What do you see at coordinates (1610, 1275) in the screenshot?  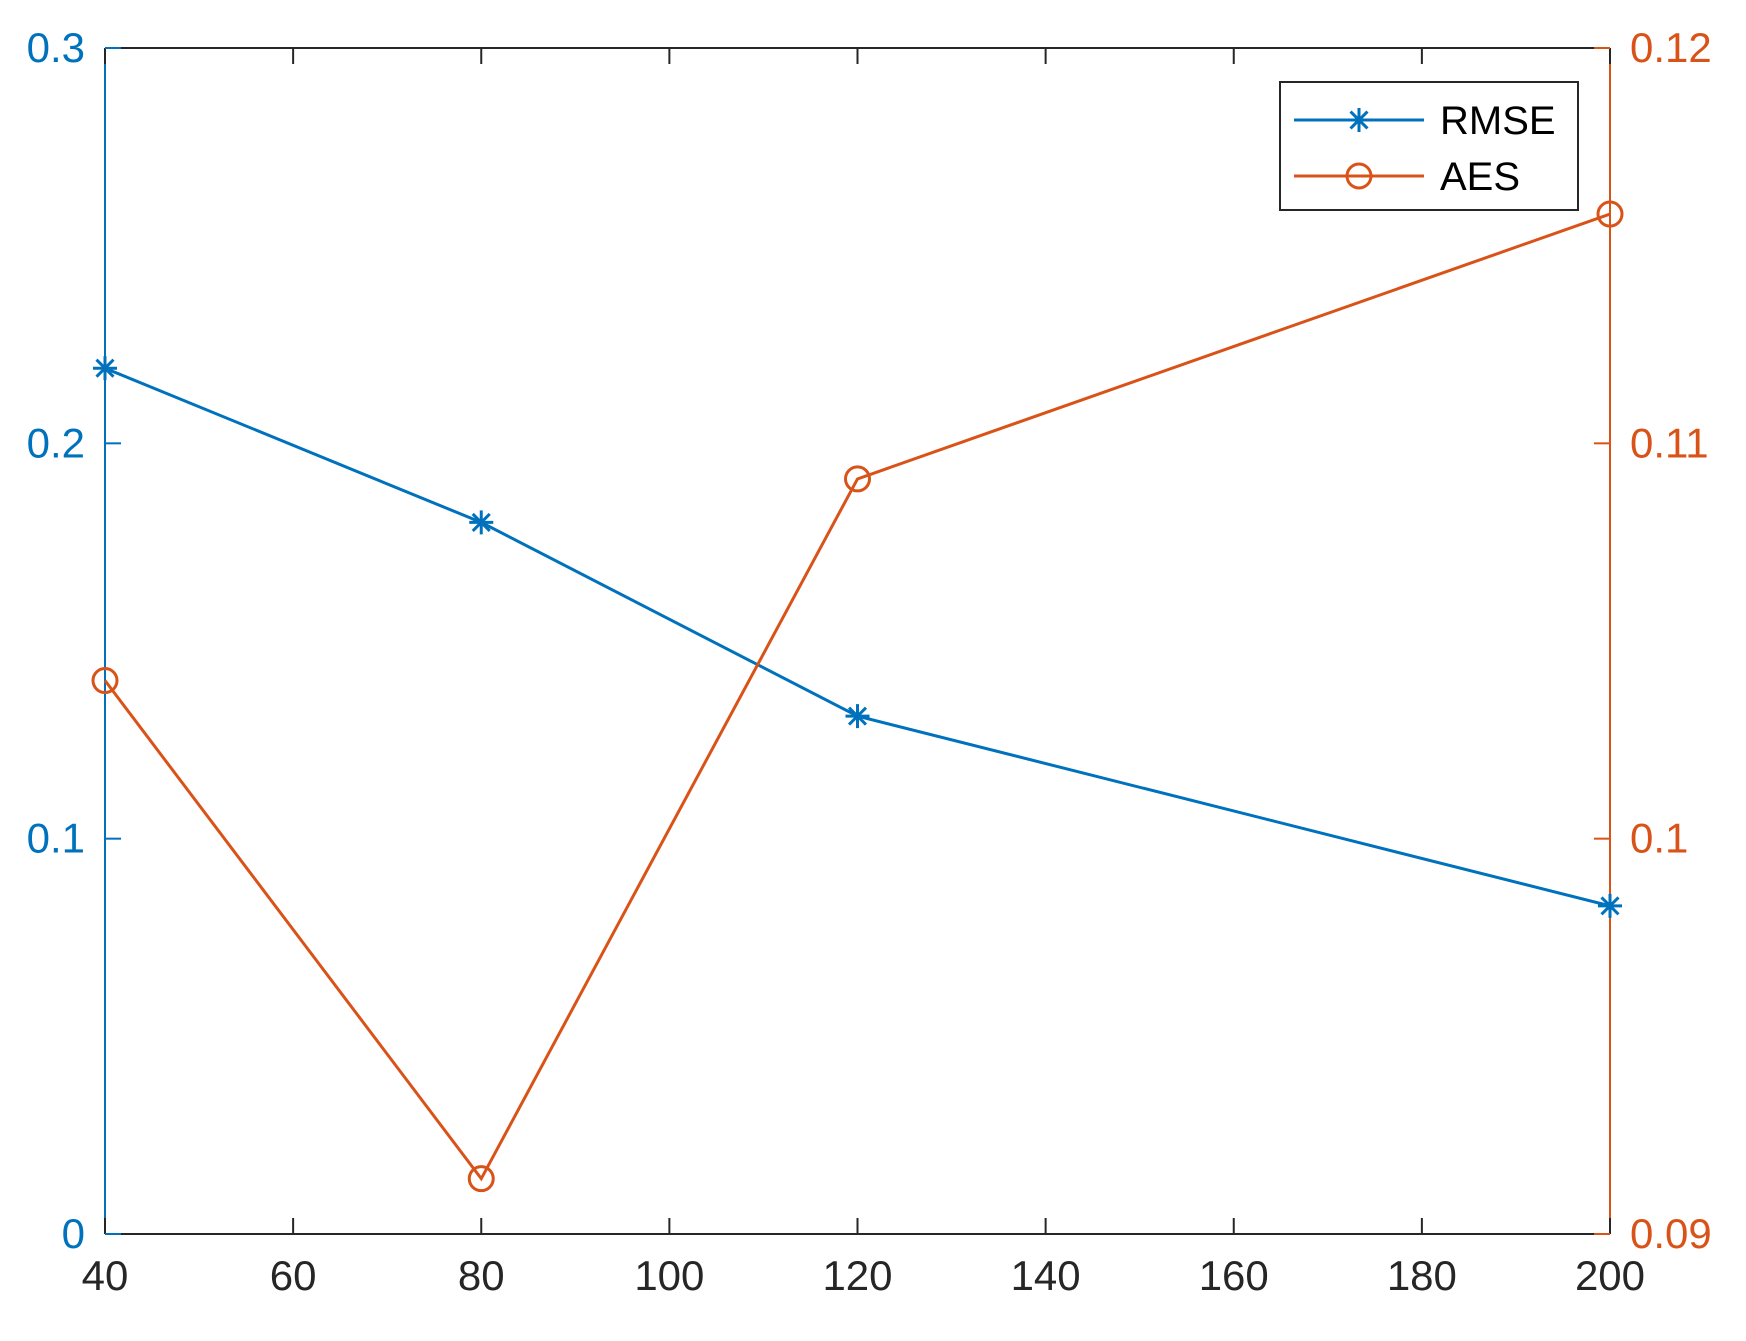 I see `x-tick-label: 200` at bounding box center [1610, 1275].